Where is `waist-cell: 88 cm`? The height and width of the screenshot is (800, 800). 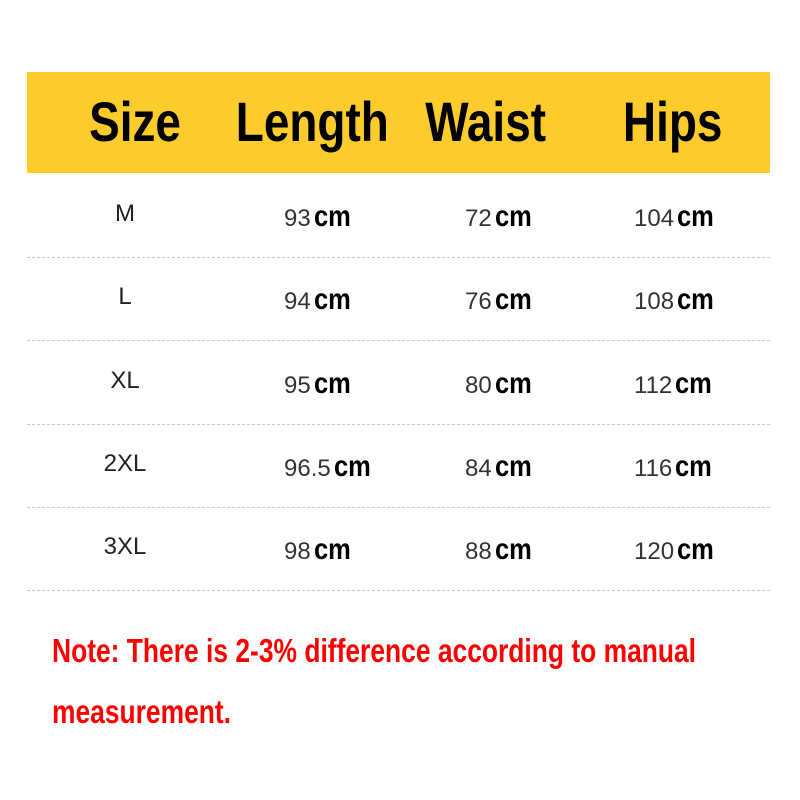
waist-cell: 88 cm is located at coordinates (501, 550).